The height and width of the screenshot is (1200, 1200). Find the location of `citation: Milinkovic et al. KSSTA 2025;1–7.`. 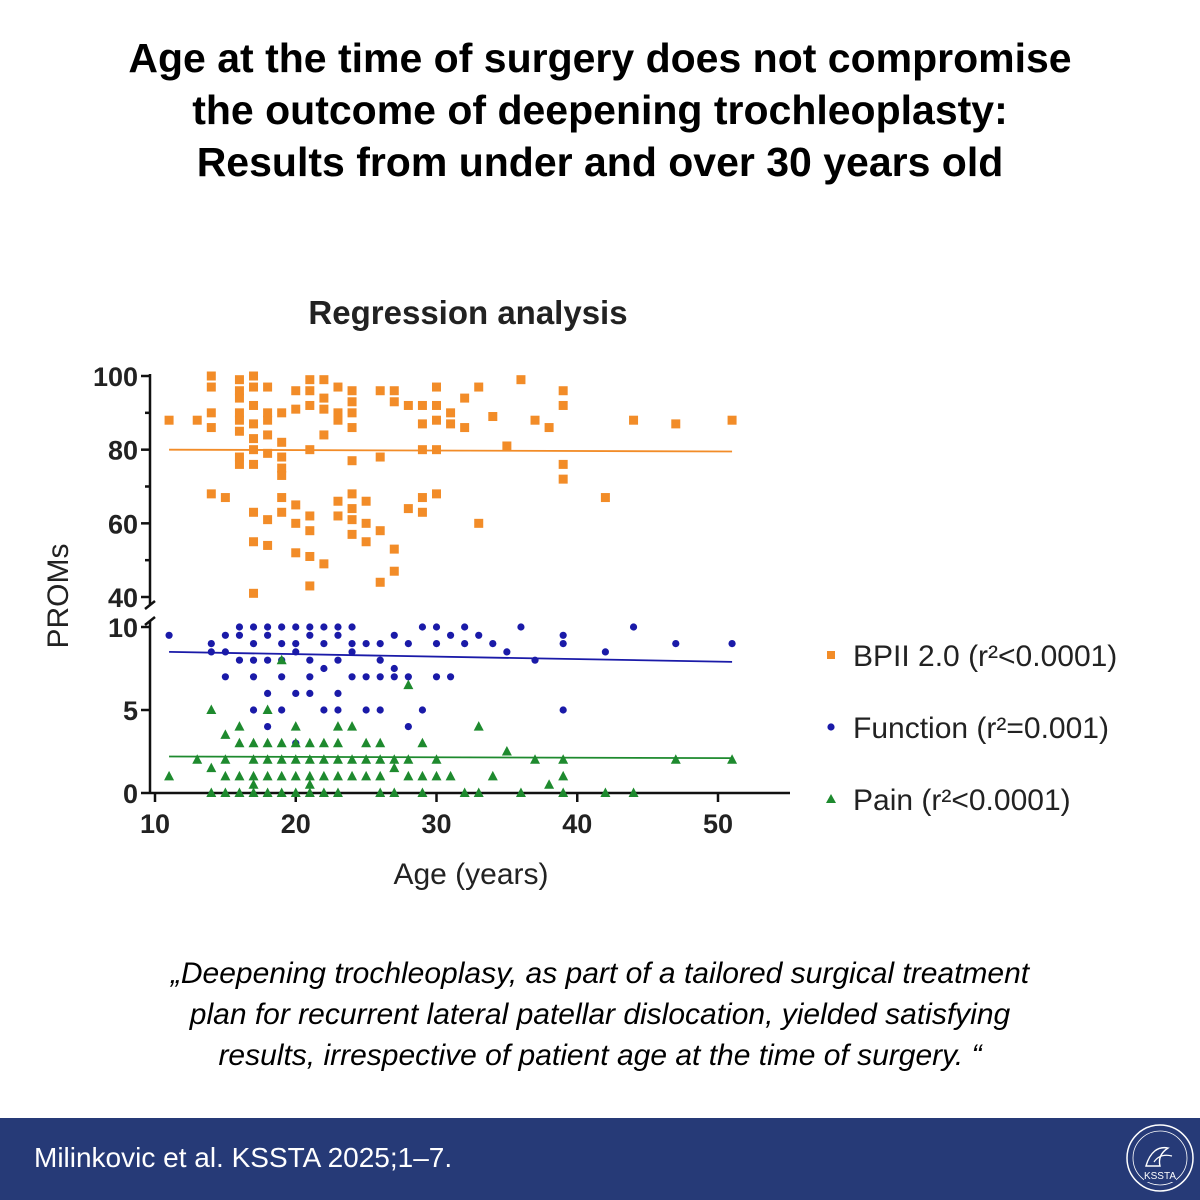

citation: Milinkovic et al. KSSTA 2025;1–7. is located at coordinates (243, 1157).